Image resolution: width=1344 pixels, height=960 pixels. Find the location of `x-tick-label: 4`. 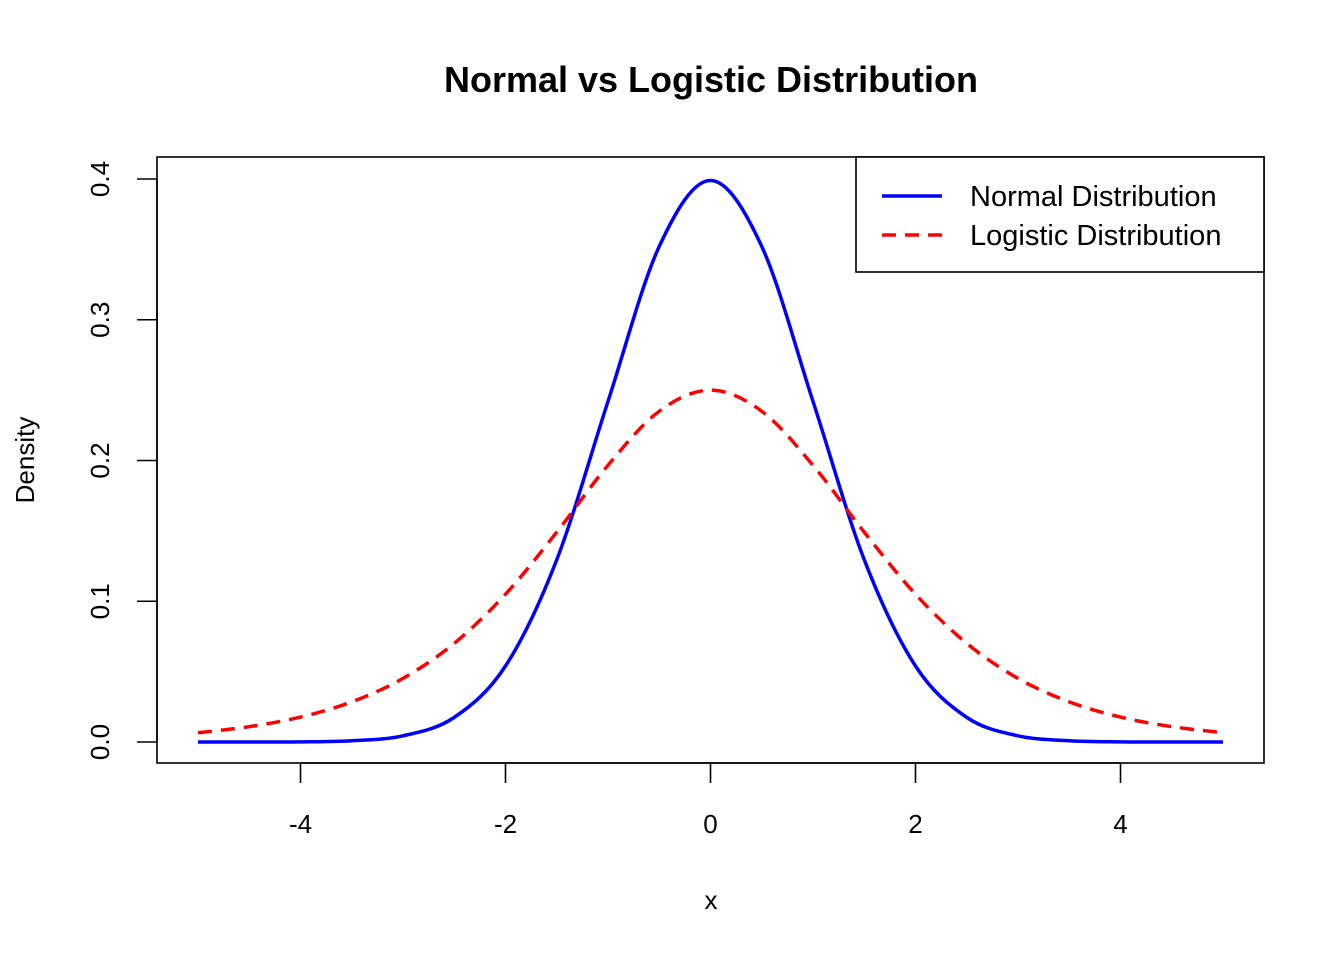

x-tick-label: 4 is located at coordinates (1120, 824).